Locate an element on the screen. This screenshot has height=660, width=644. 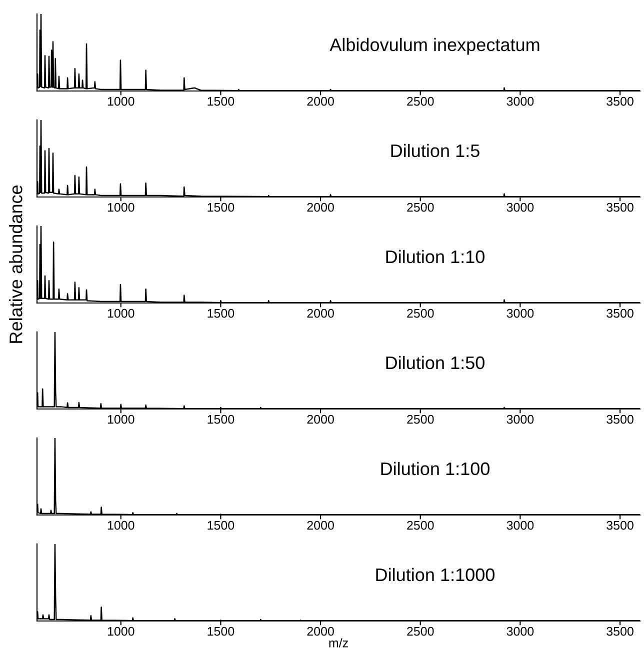
text: Albidovulum inexpectatum is located at coordinates (435, 46).